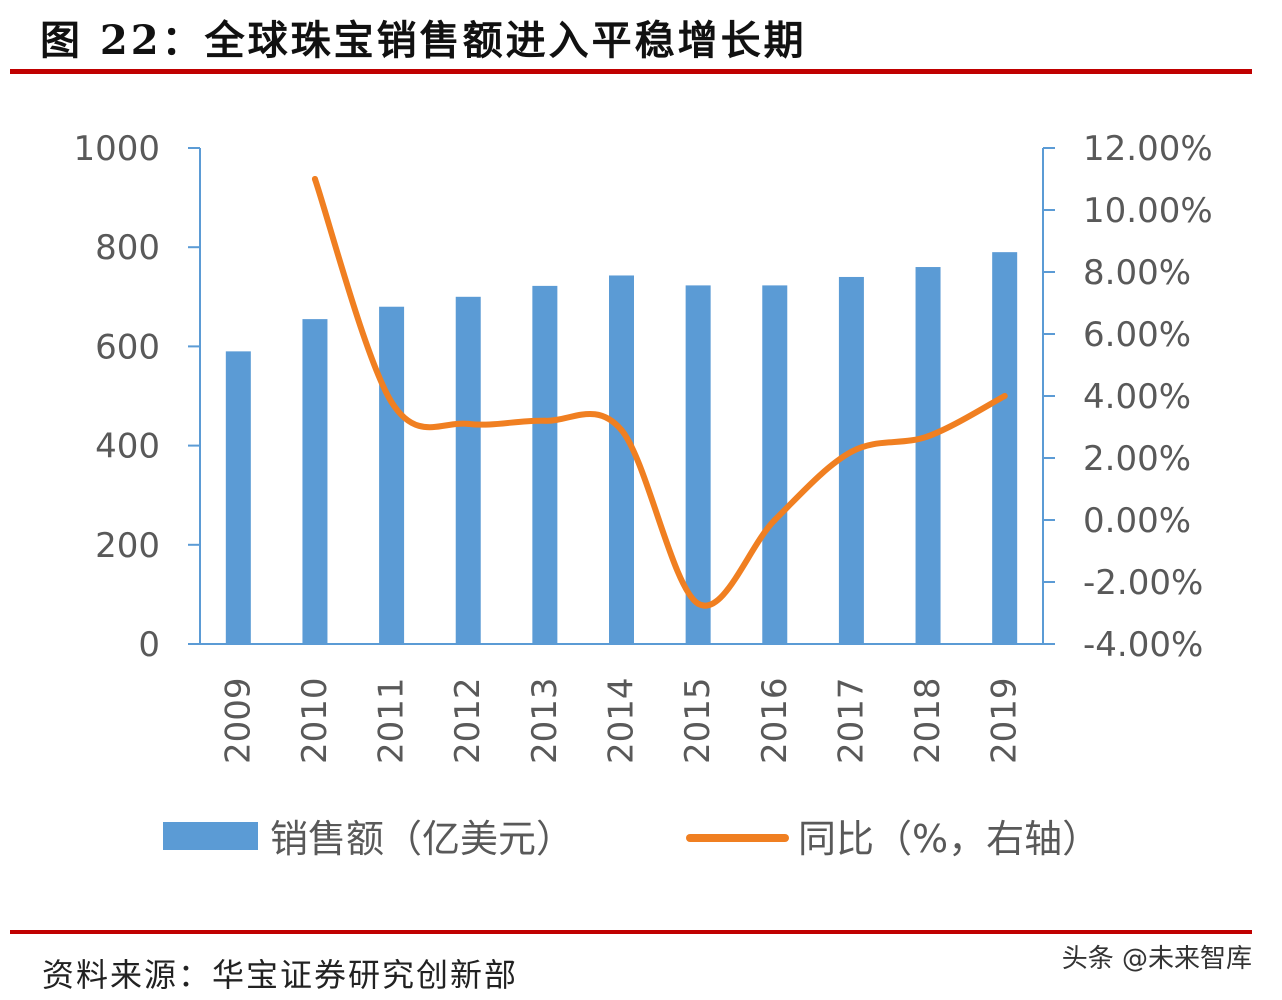 This screenshot has width=1282, height=1000. Describe the element at coordinates (928, 720) in the screenshot. I see `x-tick-label-2018: 2018` at that location.